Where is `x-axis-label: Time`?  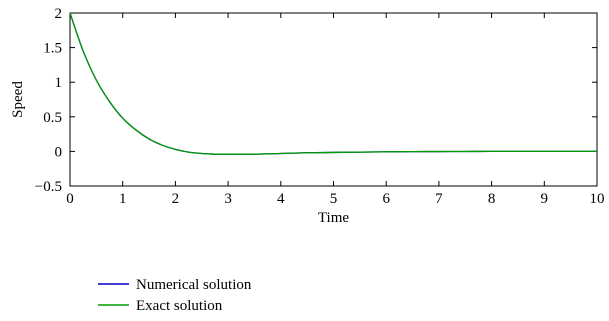 x-axis-label: Time is located at coordinates (333, 218).